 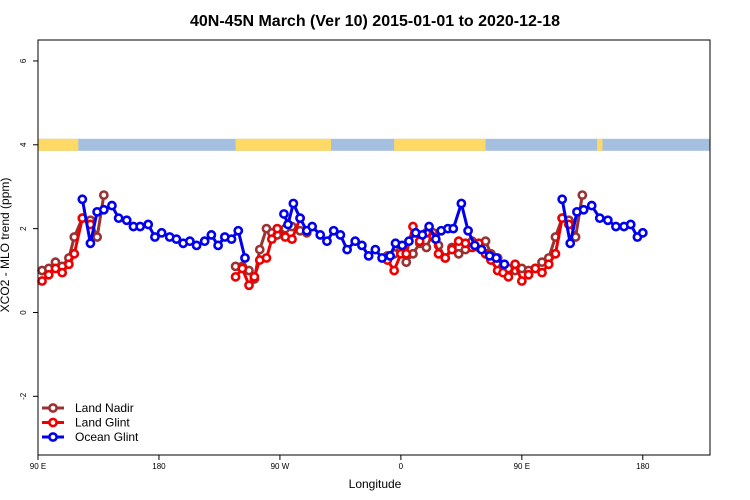 What do you see at coordinates (23, 228) in the screenshot?
I see `y-tick-label: 2` at bounding box center [23, 228].